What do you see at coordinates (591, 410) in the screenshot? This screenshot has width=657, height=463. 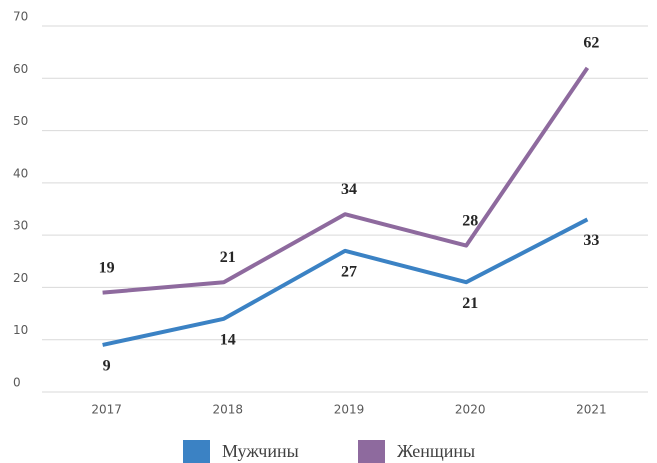 I see `x-tick-label: 2021` at bounding box center [591, 410].